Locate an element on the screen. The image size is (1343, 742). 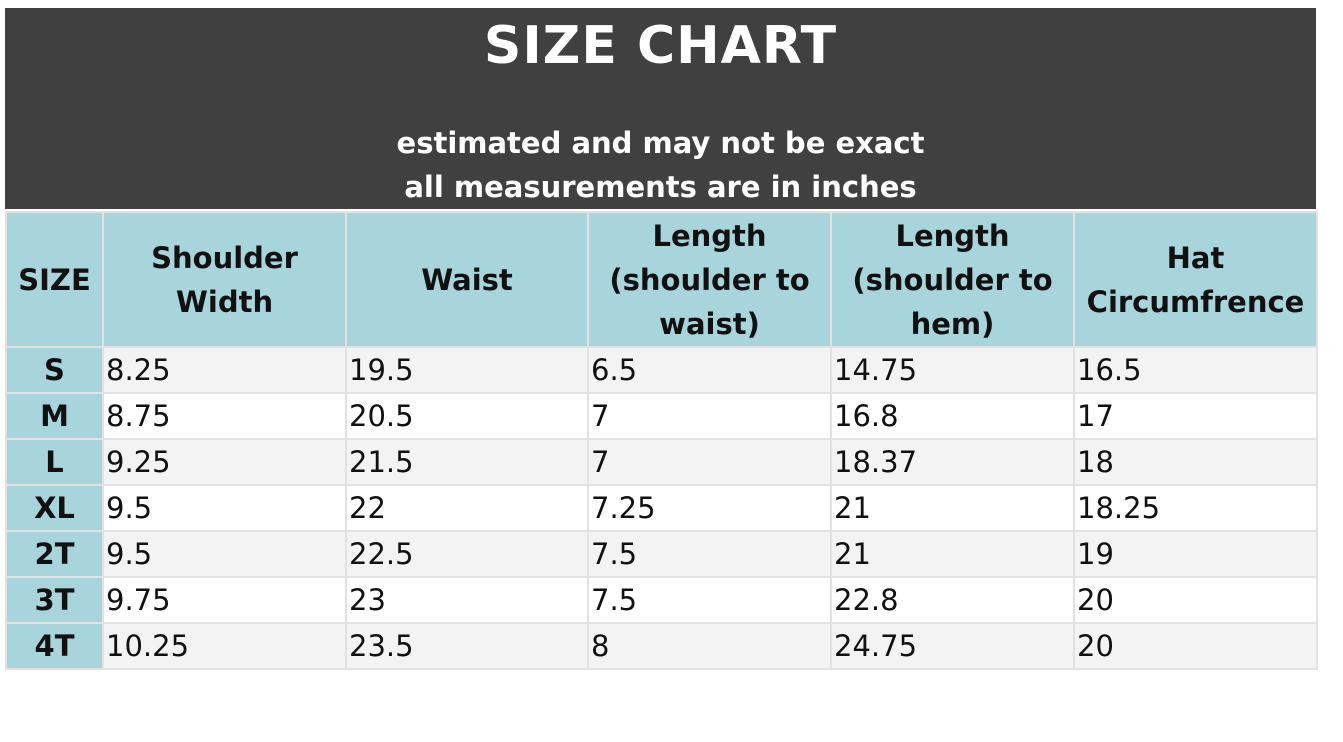
cell-length-hem: 14.75 is located at coordinates (952, 370).